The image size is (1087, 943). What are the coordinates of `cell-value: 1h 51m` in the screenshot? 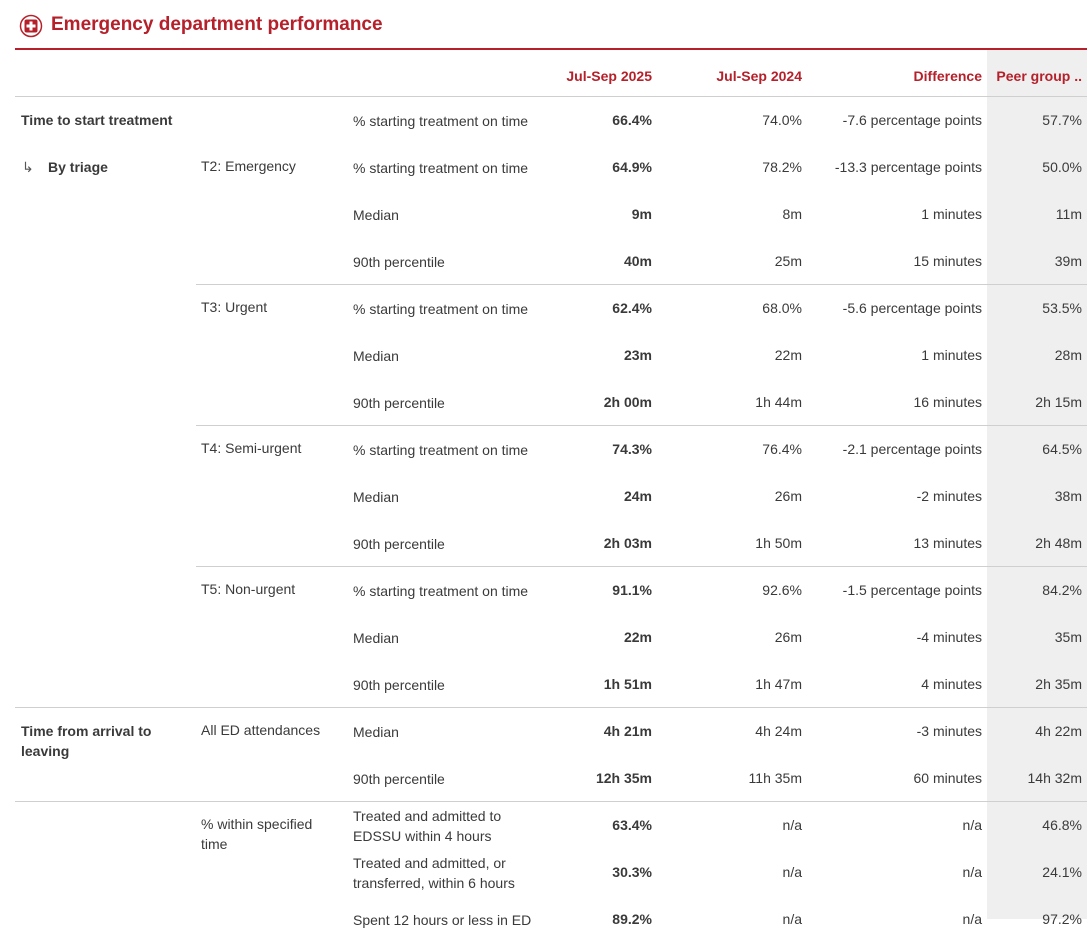 It's located at (627, 684).